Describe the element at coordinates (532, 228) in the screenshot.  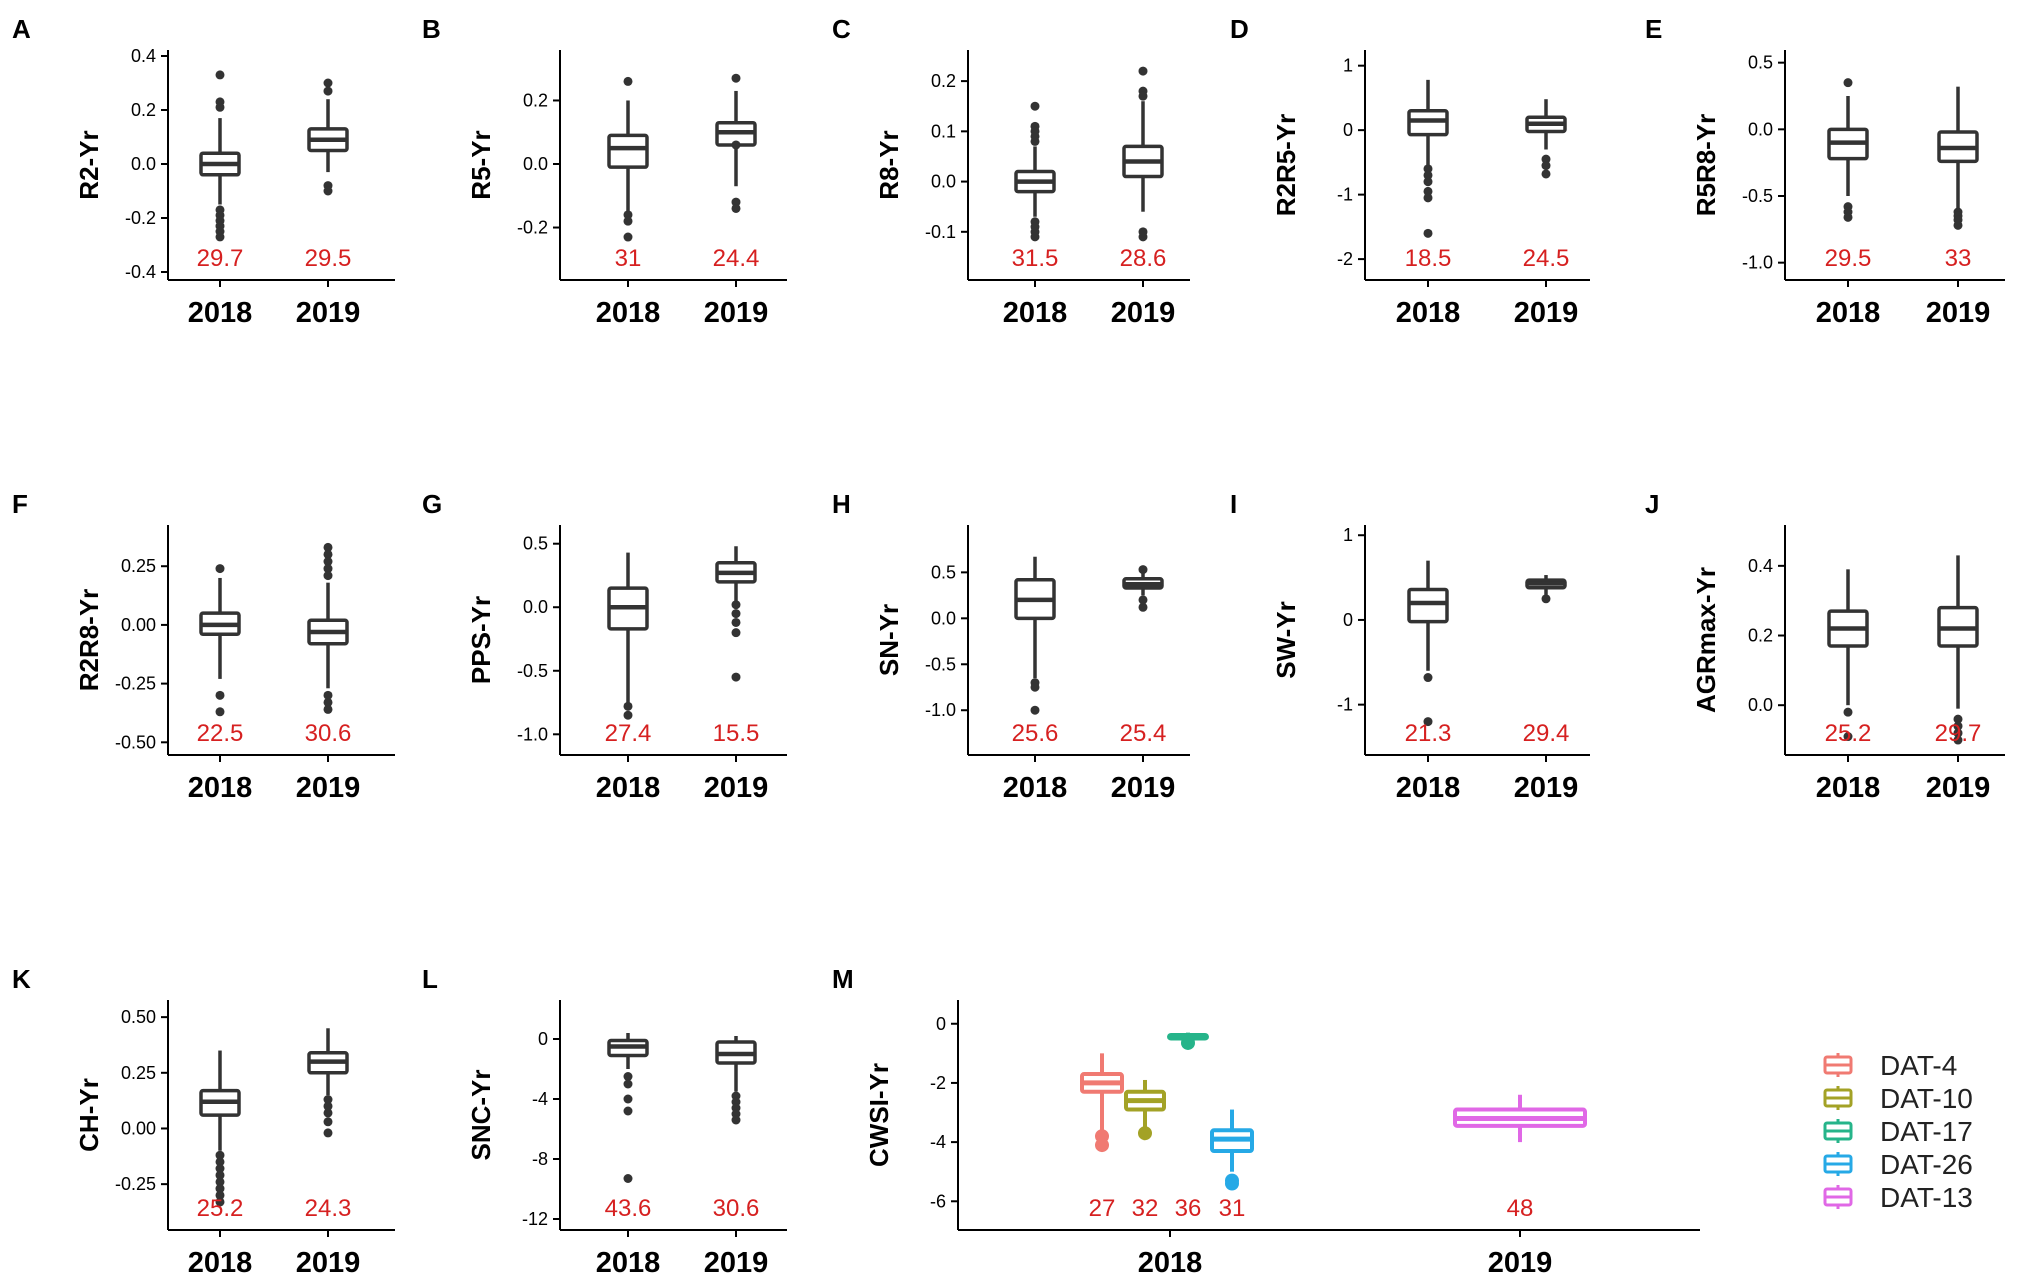
I see `y-tick-label: -0.2` at that location.